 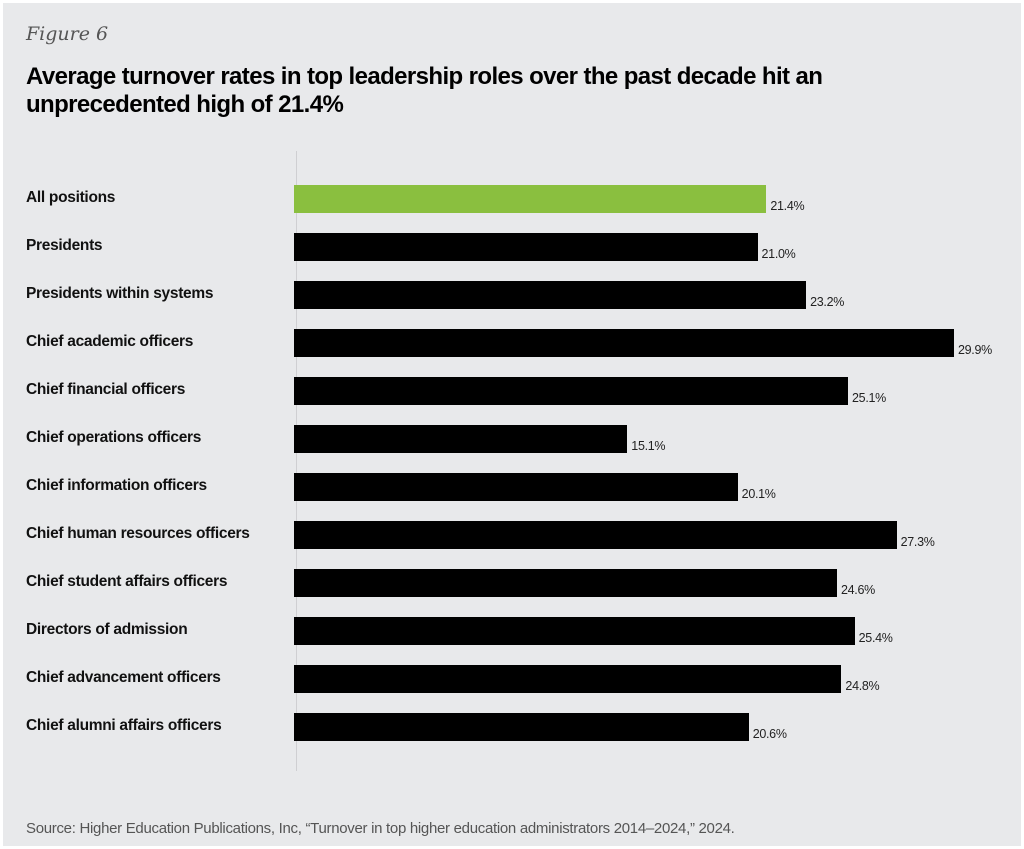 I want to click on data-label: 24.6%, so click(x=858, y=590).